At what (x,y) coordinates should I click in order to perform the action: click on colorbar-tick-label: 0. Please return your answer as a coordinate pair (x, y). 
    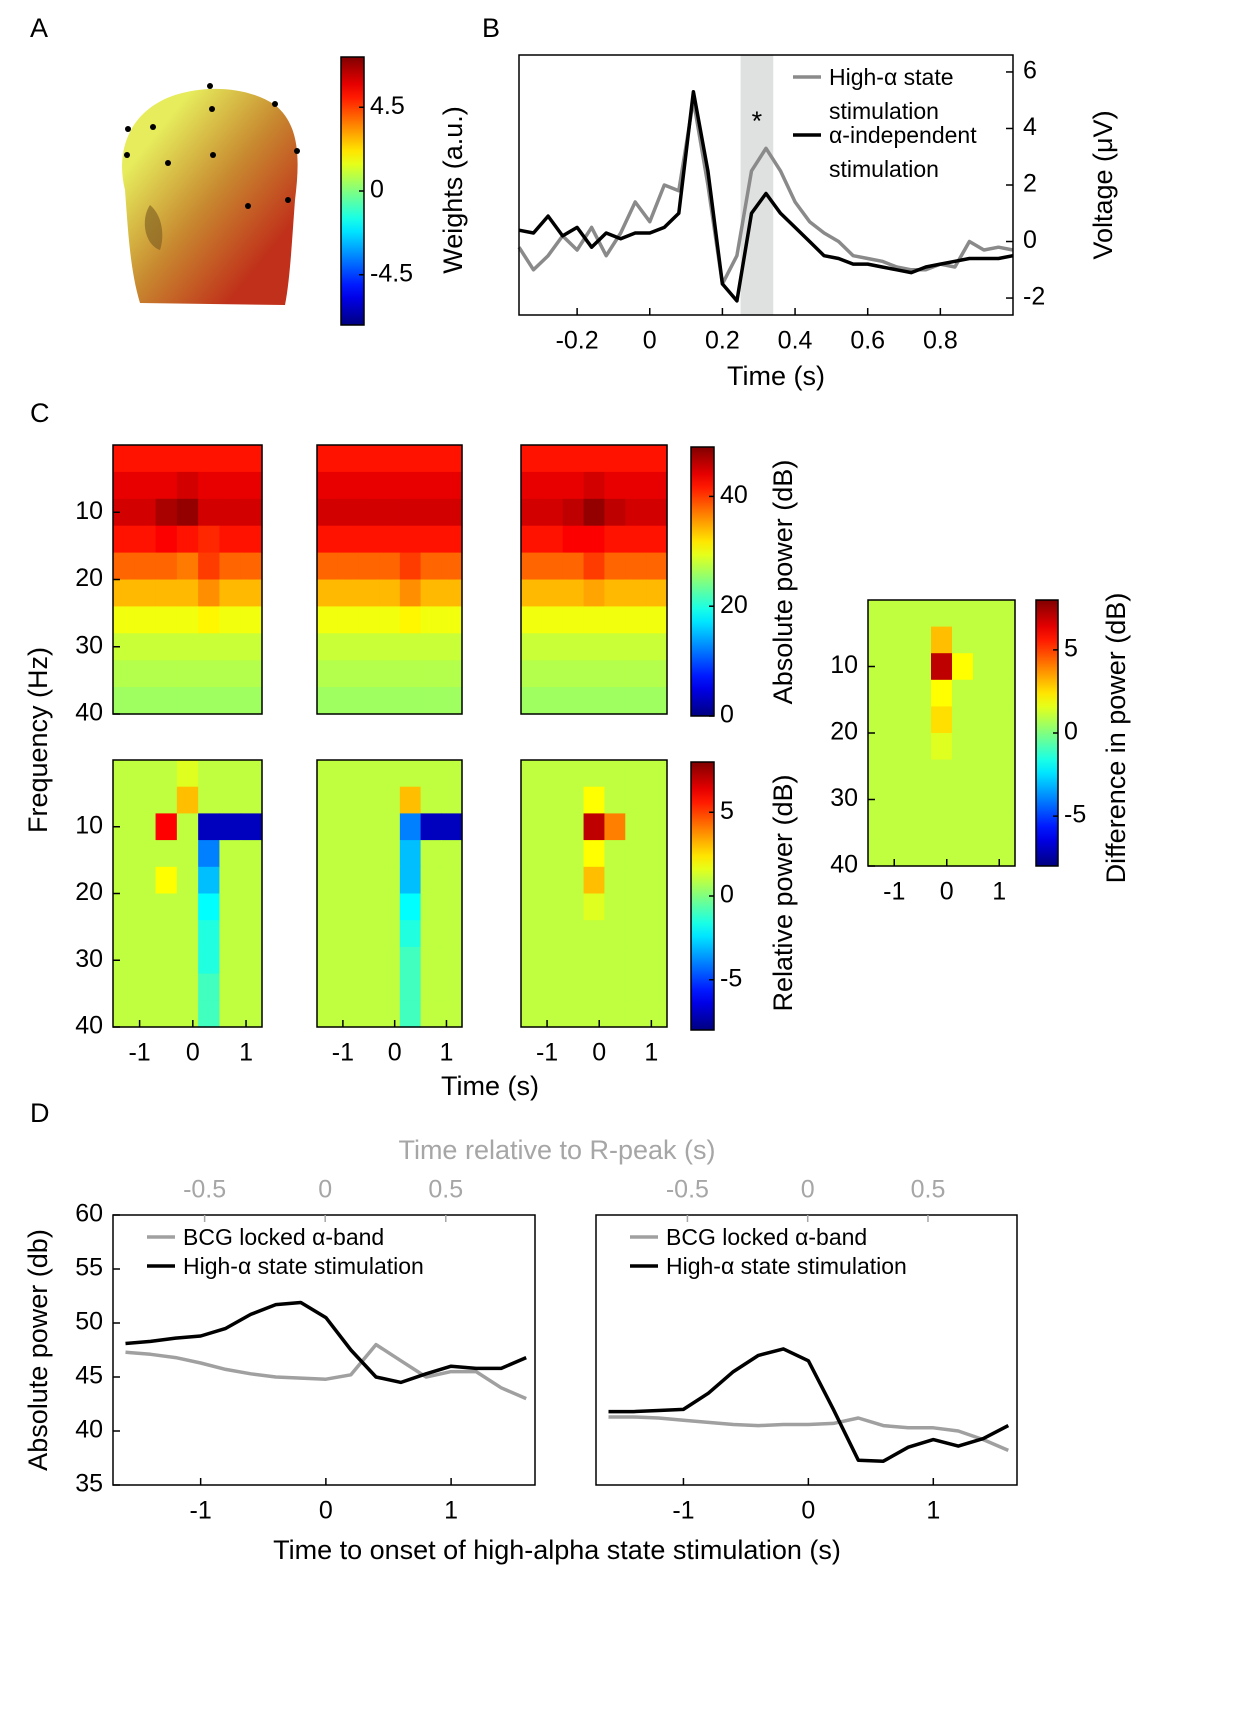
    Looking at the image, I should click on (727, 895).